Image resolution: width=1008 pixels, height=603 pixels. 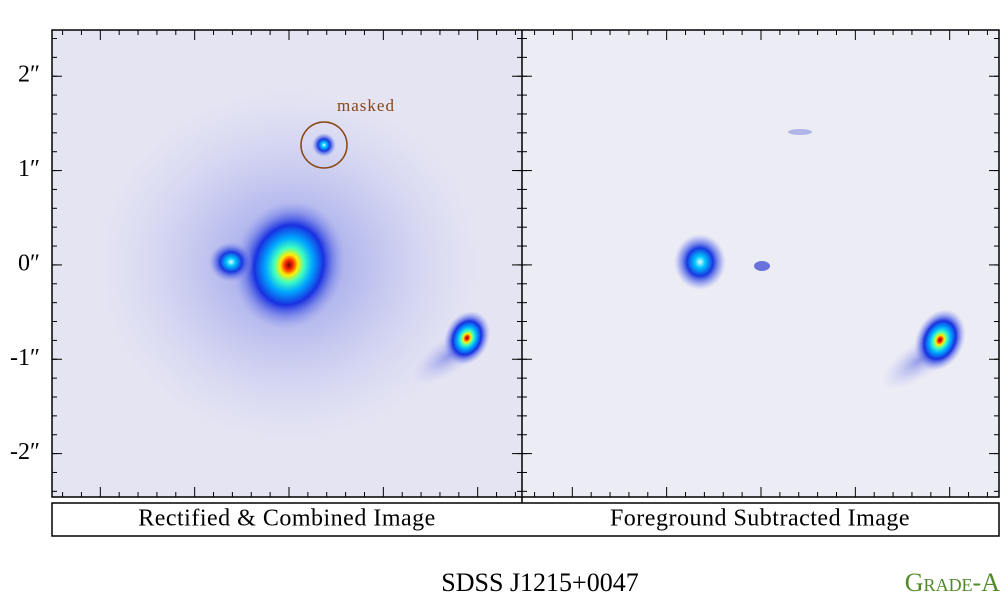 I want to click on panel-caption: Rectified & Combined Image, so click(x=287, y=519).